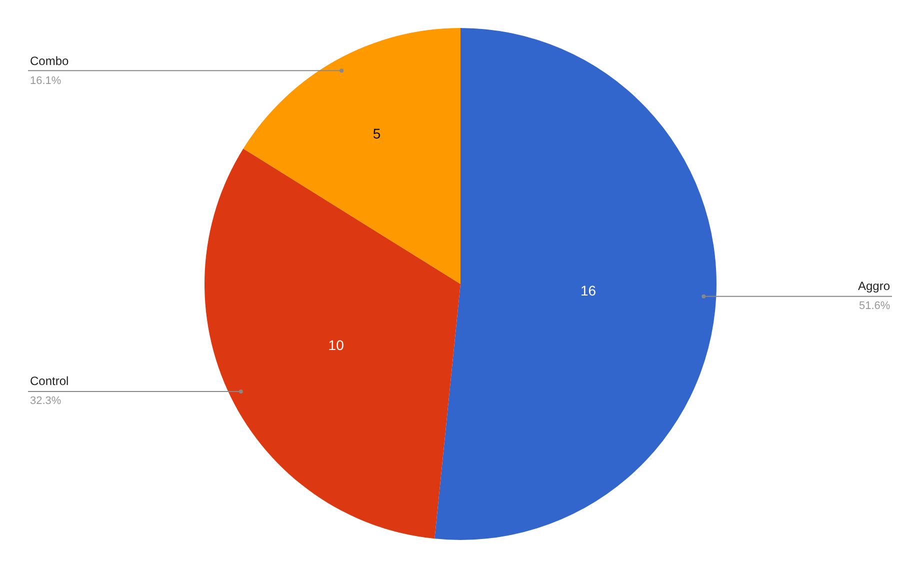 This screenshot has height=569, width=921. Describe the element at coordinates (588, 290) in the screenshot. I see `data-label: 16` at that location.